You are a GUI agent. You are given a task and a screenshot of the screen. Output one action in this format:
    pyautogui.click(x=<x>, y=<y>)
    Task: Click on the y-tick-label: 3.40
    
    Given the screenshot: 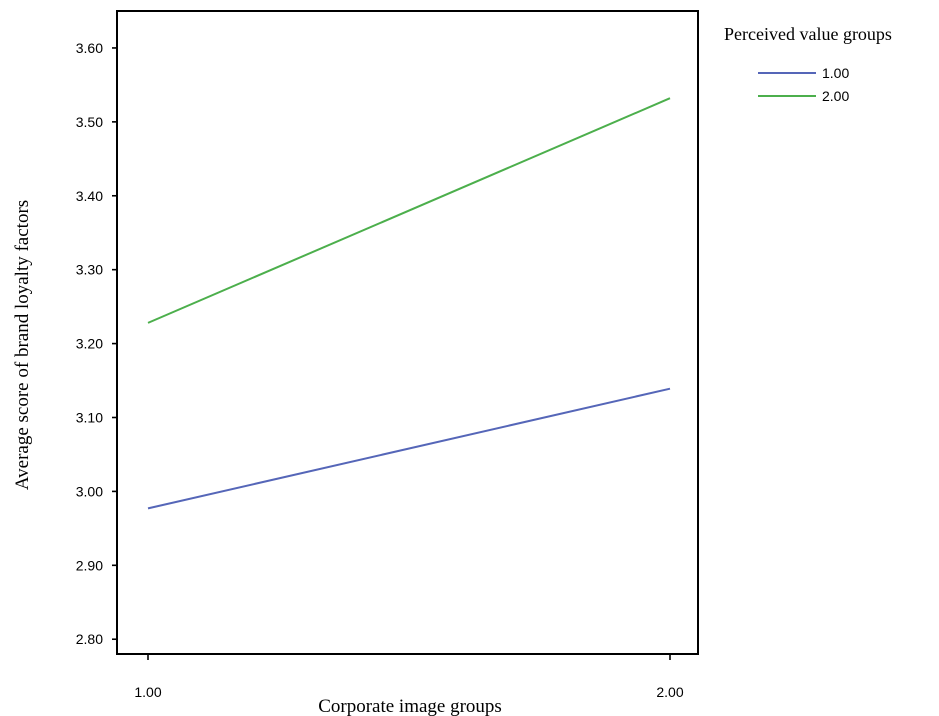 What is the action you would take?
    pyautogui.click(x=89, y=196)
    